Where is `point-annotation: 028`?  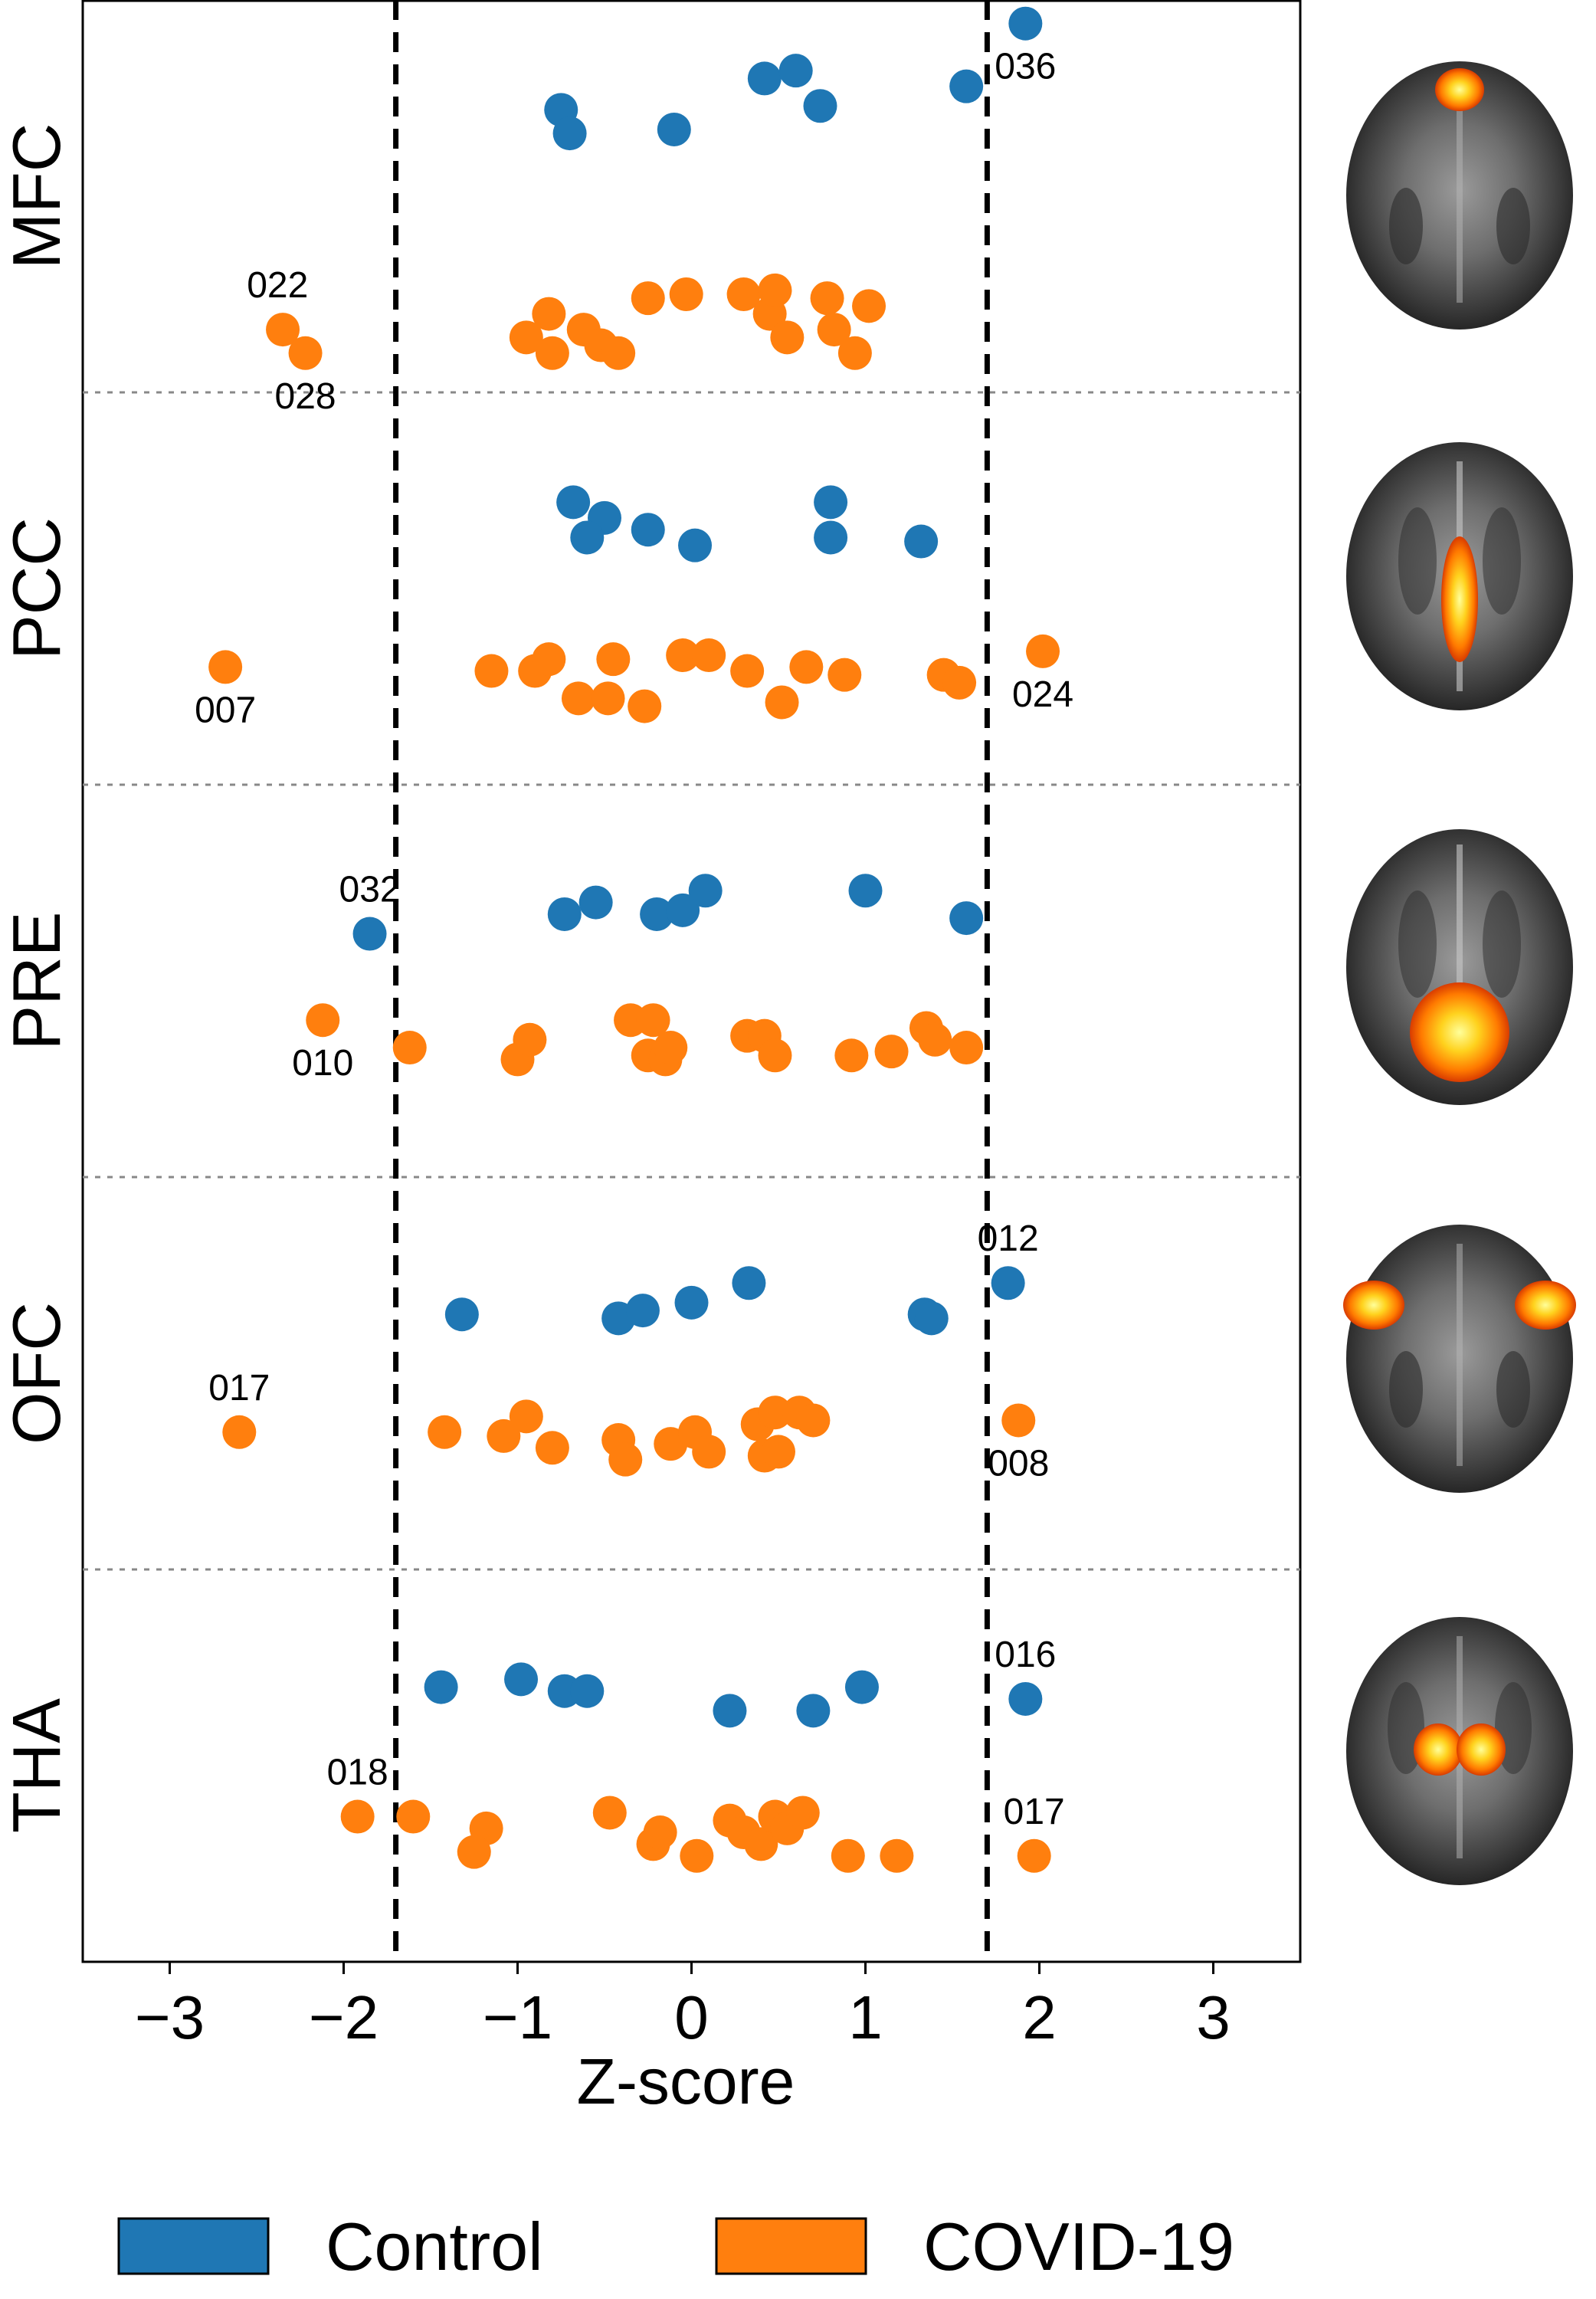
point-annotation: 028 is located at coordinates (306, 396).